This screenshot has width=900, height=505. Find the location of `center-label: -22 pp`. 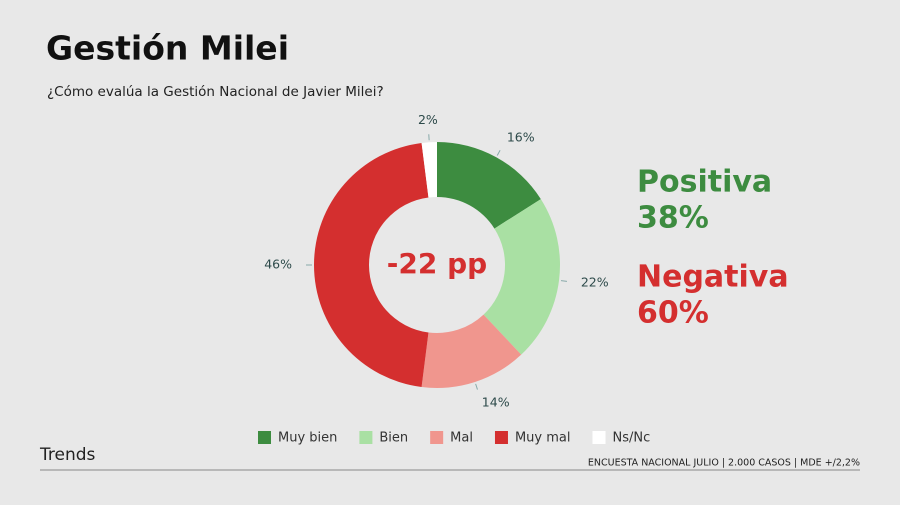

center-label: -22 pp is located at coordinates (437, 263).